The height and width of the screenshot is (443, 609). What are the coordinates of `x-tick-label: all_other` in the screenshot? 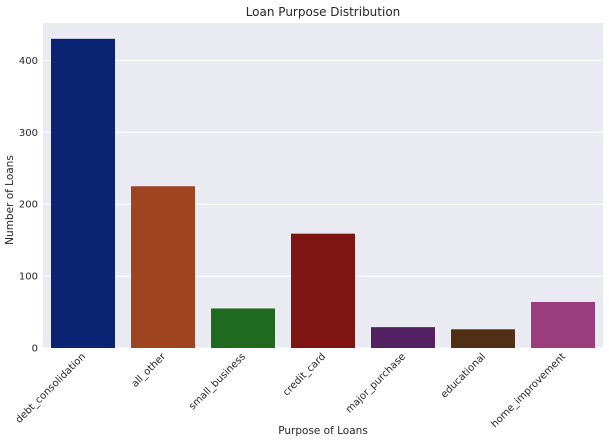 It's located at (149, 370).